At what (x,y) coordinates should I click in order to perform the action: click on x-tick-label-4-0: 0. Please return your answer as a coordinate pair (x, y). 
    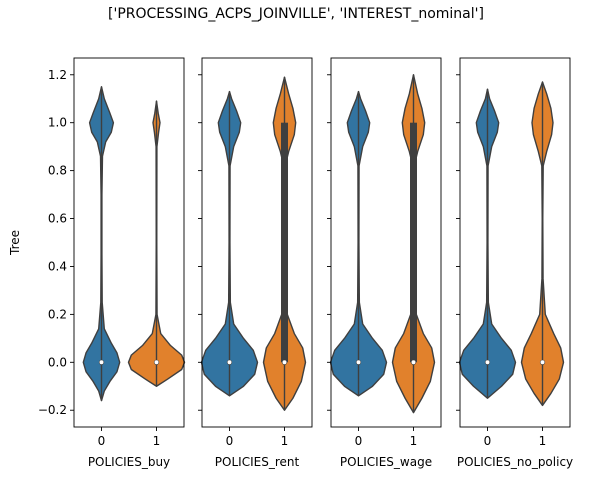
    Looking at the image, I should click on (488, 441).